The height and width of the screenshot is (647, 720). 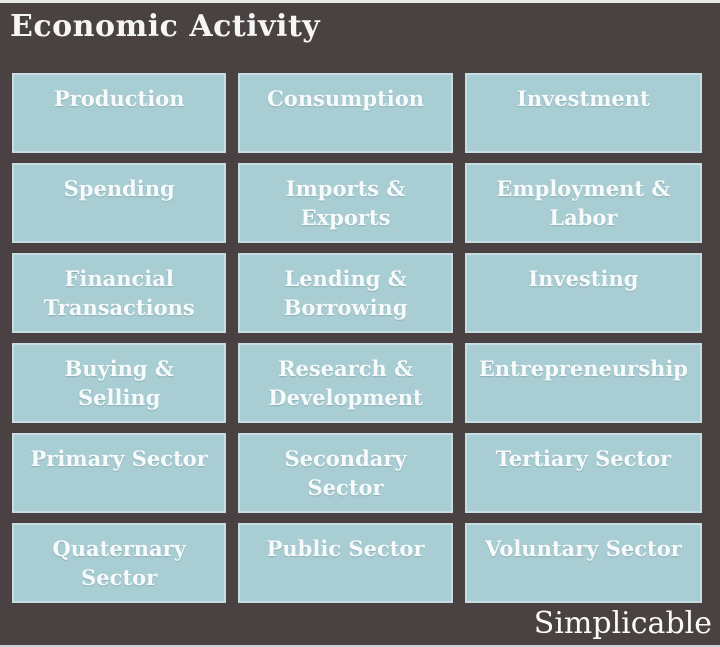 I want to click on grid-cell: Investment, so click(x=583, y=113).